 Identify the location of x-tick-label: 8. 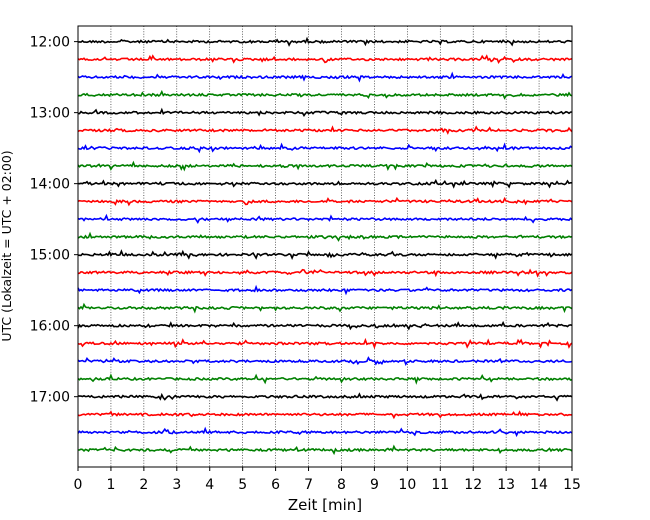
(341, 485).